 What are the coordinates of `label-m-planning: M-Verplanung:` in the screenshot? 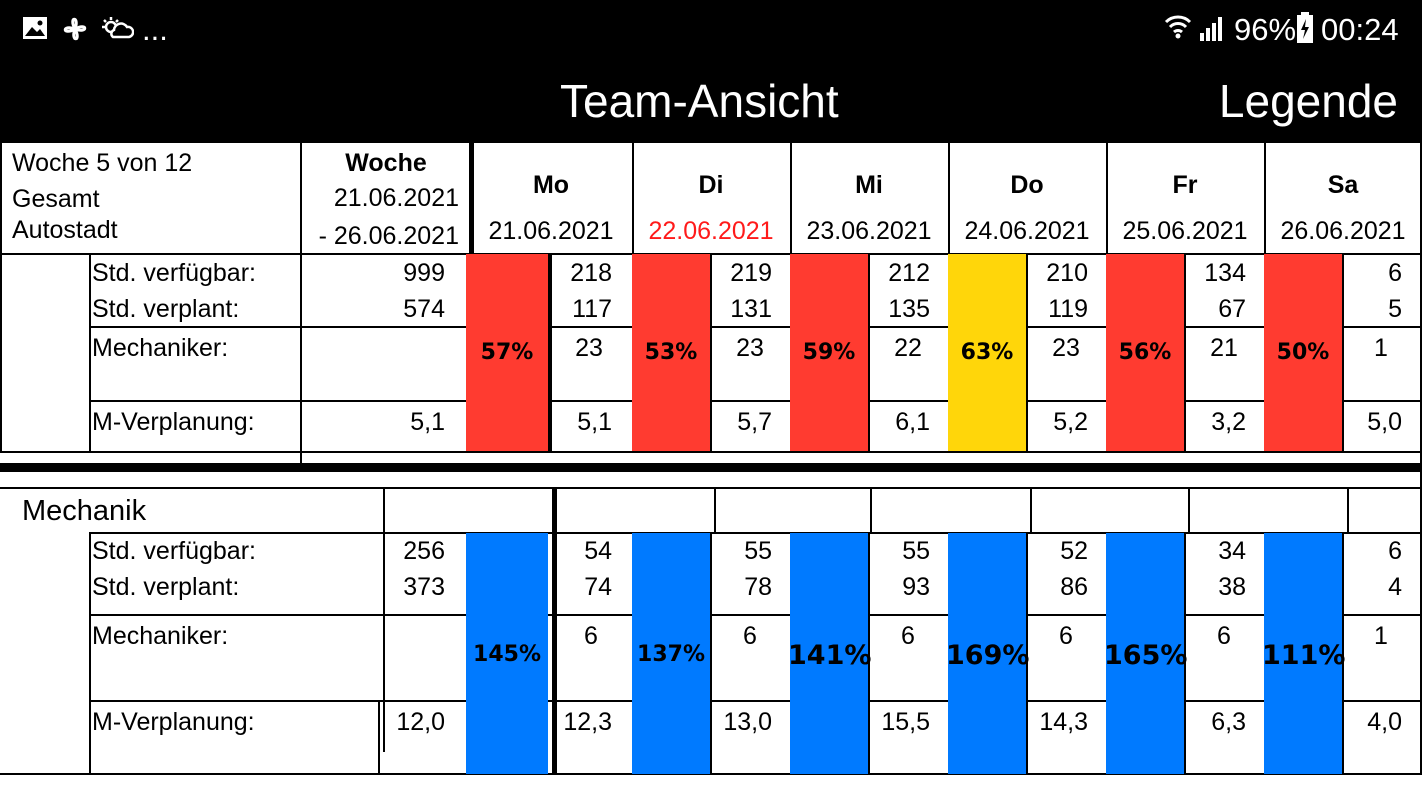 It's located at (173, 722).